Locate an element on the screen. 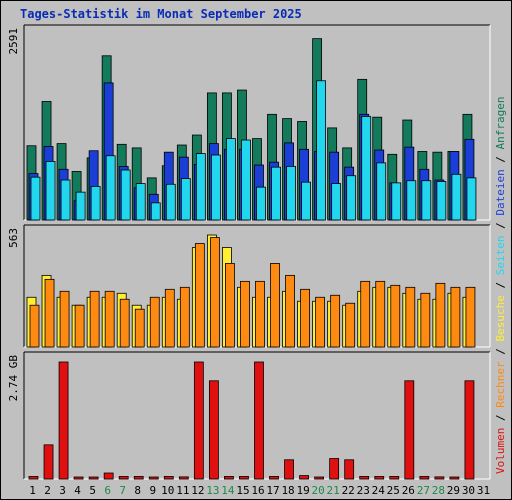  x-tick-label-10: 10 is located at coordinates (167, 490).